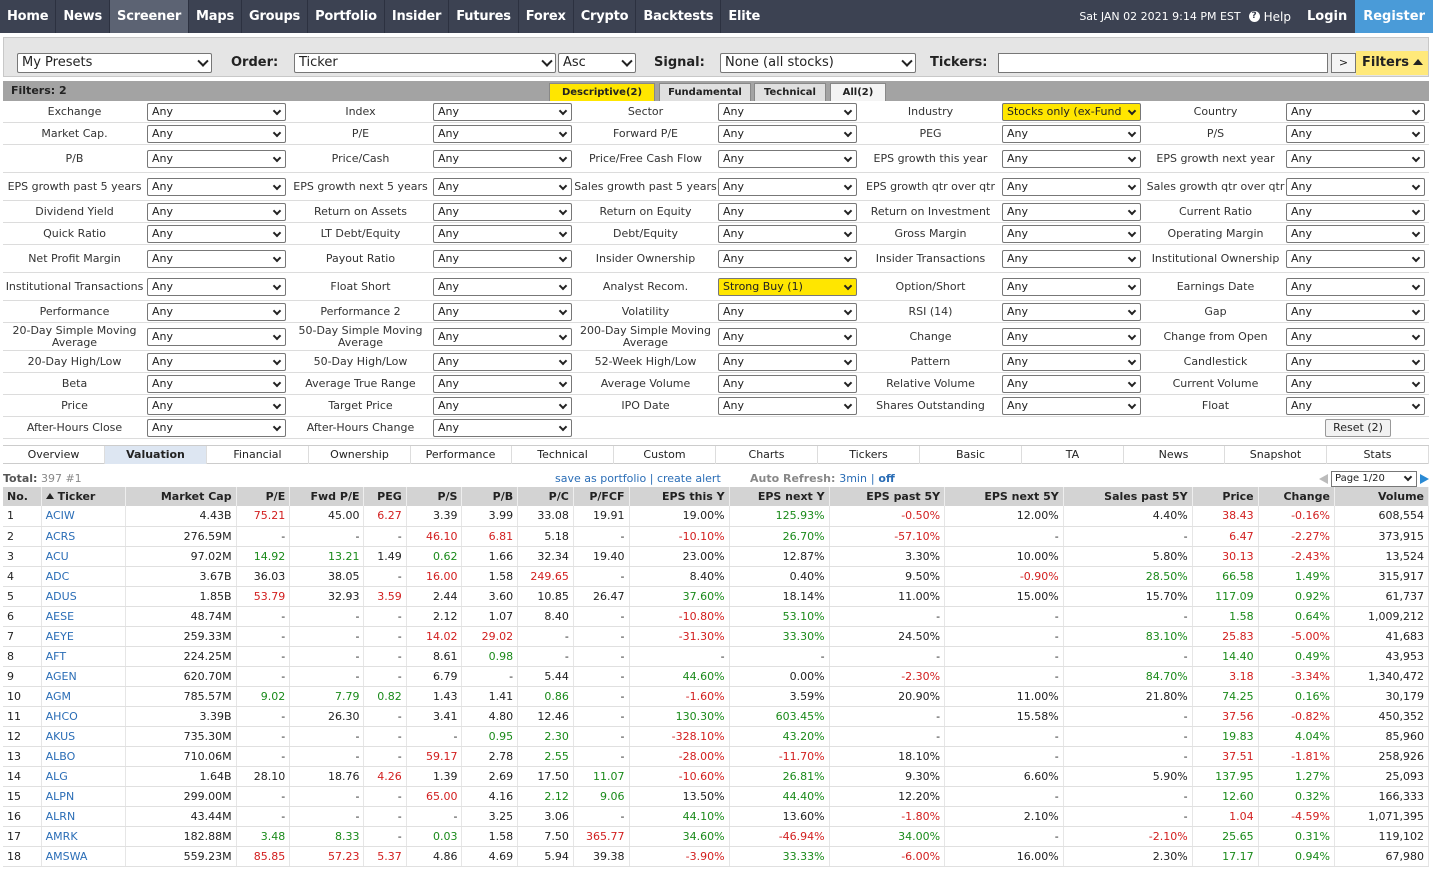 This screenshot has width=1433, height=870. What do you see at coordinates (84, 636) in the screenshot?
I see `ticker-link: AEYE` at bounding box center [84, 636].